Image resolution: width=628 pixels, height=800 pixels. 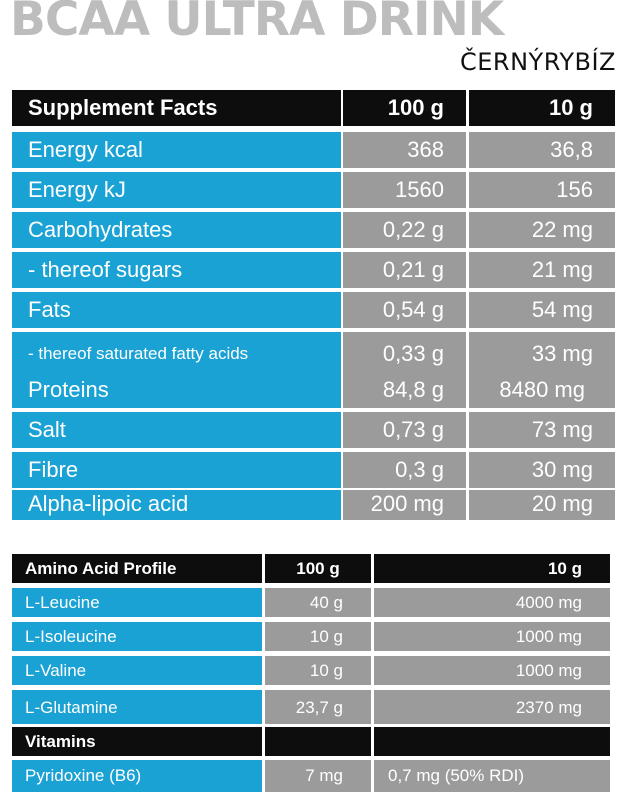 What do you see at coordinates (176, 430) in the screenshot?
I see `supplement-row-label: Salt` at bounding box center [176, 430].